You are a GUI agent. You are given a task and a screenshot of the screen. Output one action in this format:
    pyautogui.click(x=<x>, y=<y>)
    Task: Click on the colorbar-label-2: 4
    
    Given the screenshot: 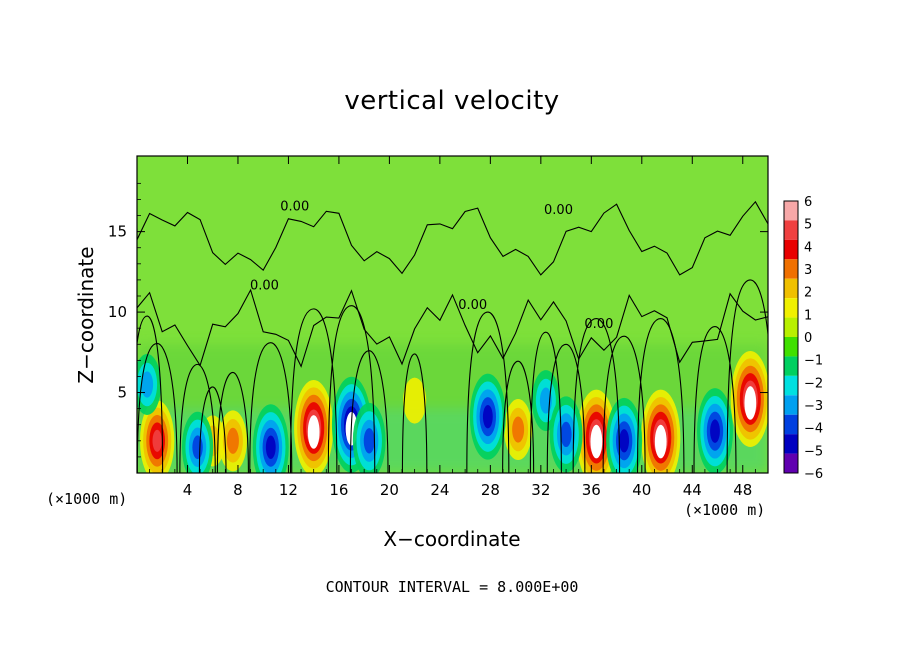 What is the action you would take?
    pyautogui.click(x=808, y=247)
    